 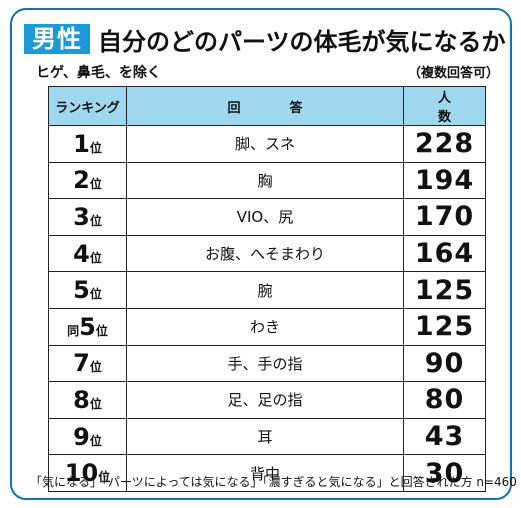 I want to click on table-row: 4位 お腹、へそまわり 164, so click(x=267, y=253).